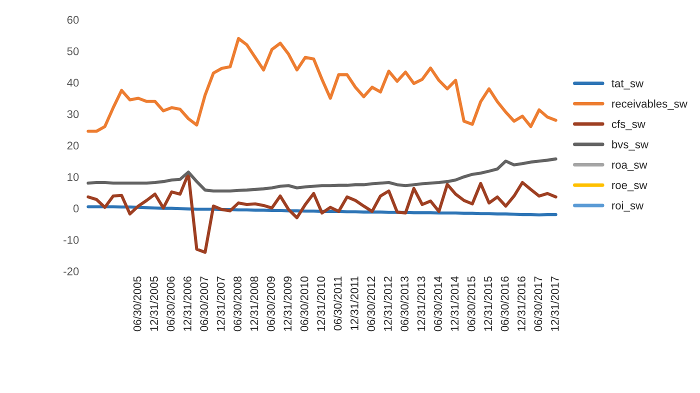  What do you see at coordinates (71, 240) in the screenshot?
I see `y-tick-label: -10` at bounding box center [71, 240].